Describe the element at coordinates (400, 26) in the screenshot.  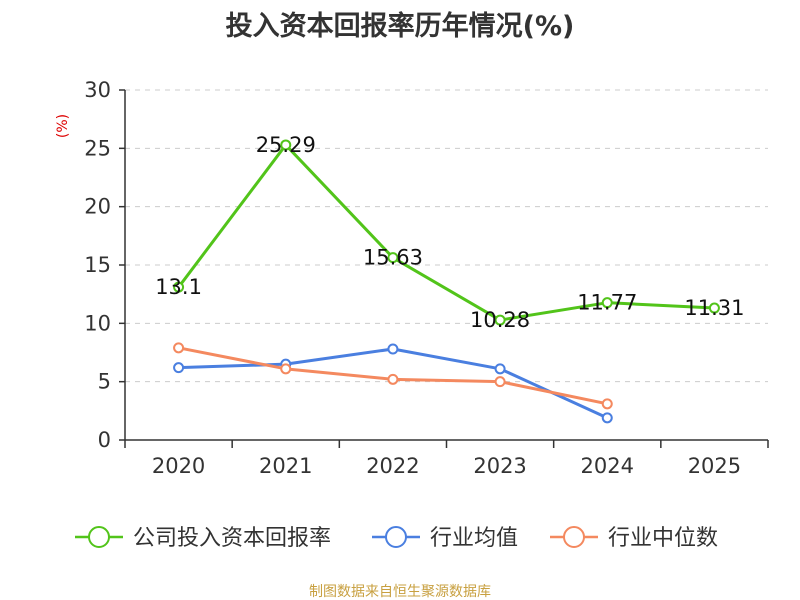
I see `chart-title: 投入资本回报率历年情况(%)` at that location.